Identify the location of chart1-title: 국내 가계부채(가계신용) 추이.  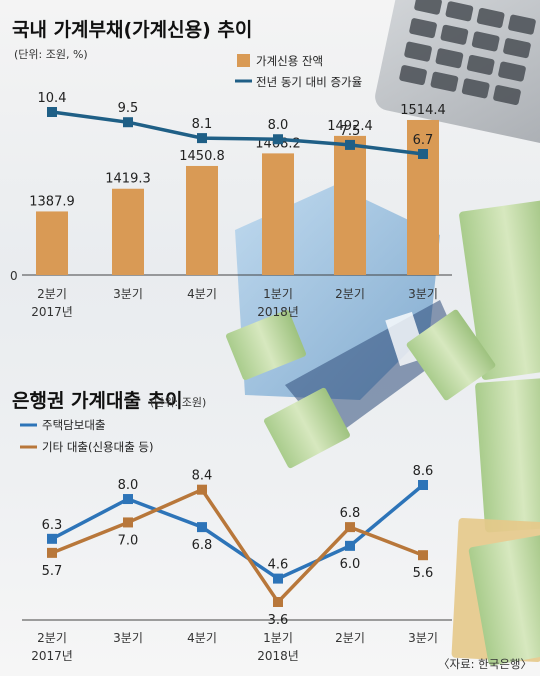
(132, 30).